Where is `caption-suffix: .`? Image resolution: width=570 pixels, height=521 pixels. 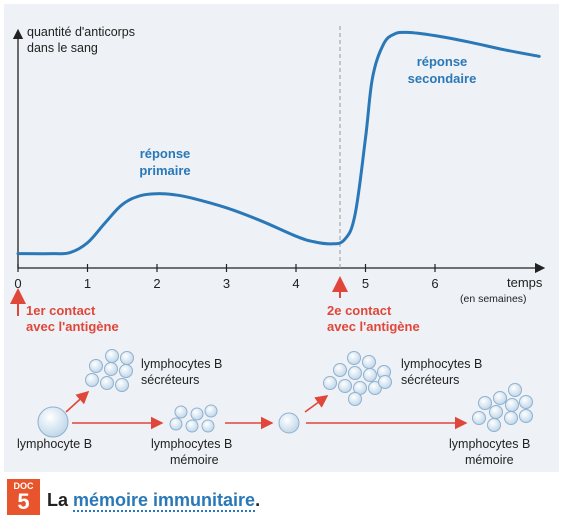 caption-suffix: . is located at coordinates (258, 500).